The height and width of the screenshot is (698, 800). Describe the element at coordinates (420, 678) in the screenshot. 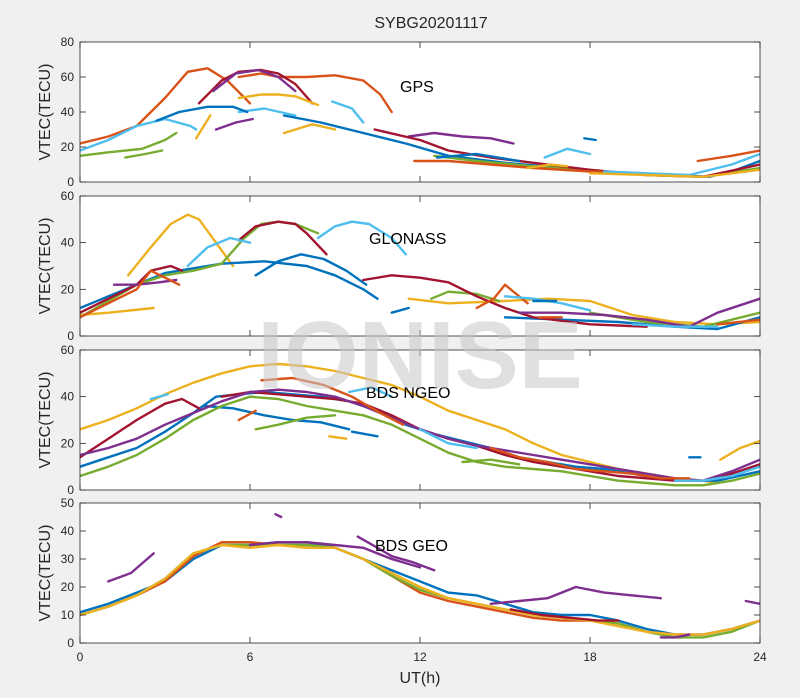

I see `x-axis-label: UT(h)` at that location.